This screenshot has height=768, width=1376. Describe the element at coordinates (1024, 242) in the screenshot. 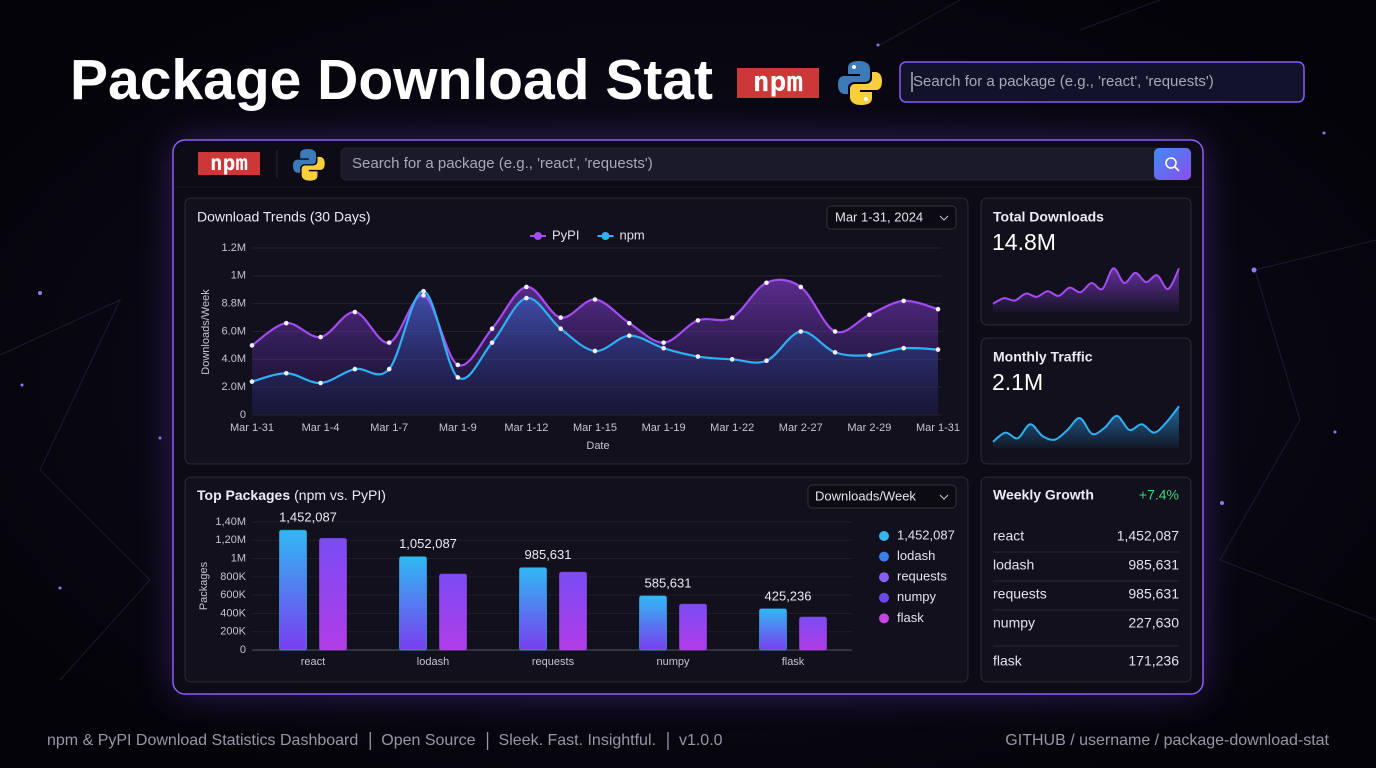

I see `kpi-value: 14.8M` at that location.